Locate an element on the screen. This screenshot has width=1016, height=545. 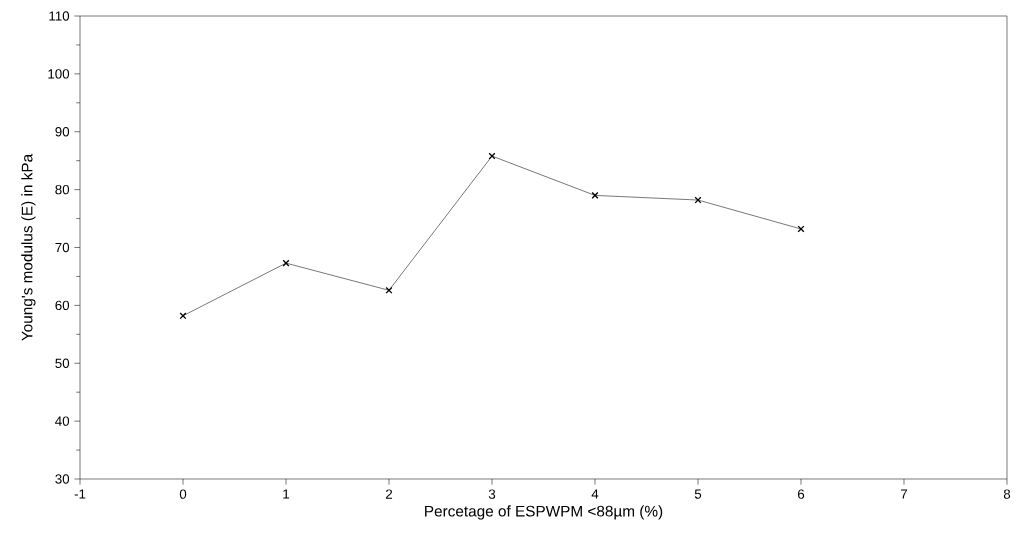
x-tick-label: 2 is located at coordinates (389, 494).